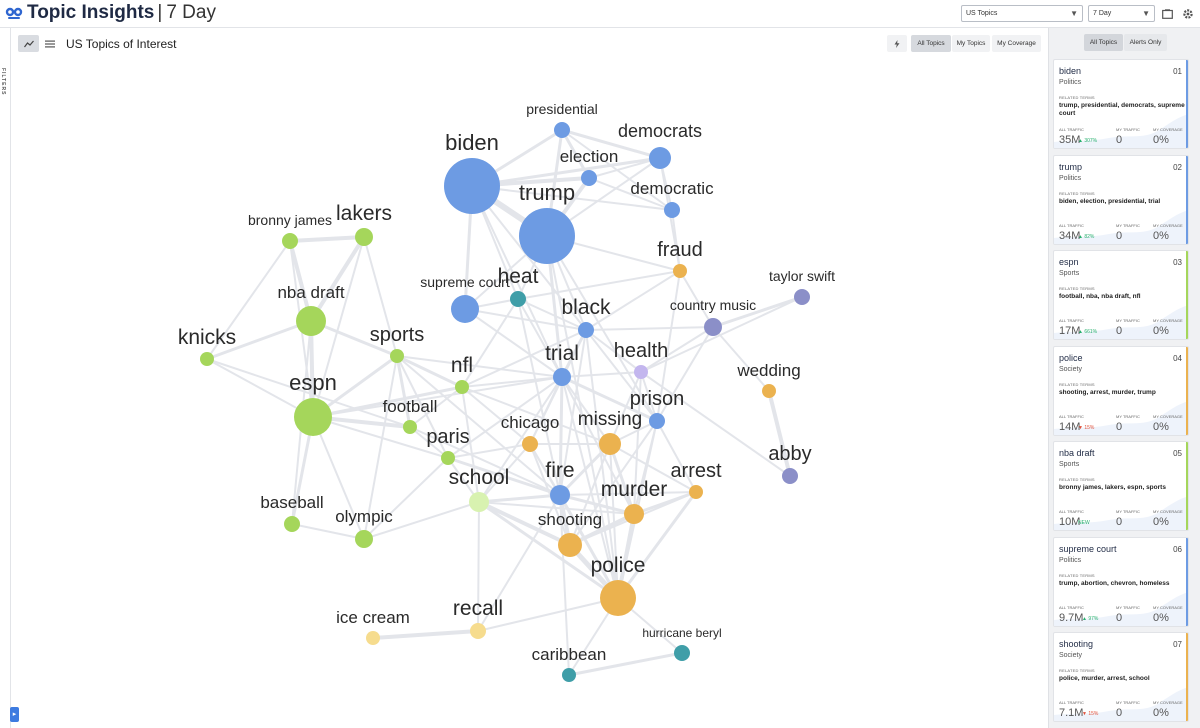  Describe the element at coordinates (397, 335) in the screenshot. I see `node-label-sports: sports` at that location.